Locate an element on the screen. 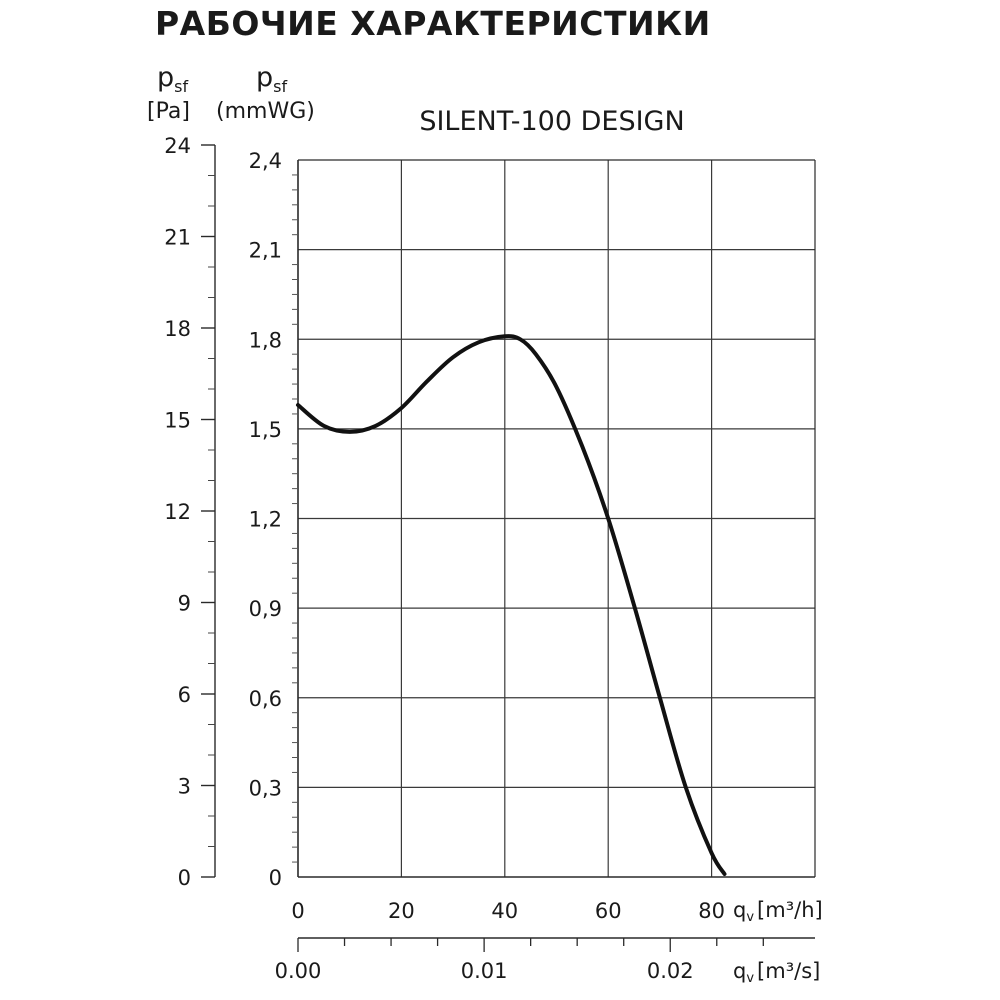 The height and width of the screenshot is (1000, 1000). x-tick-label-4: 80 is located at coordinates (711, 911).